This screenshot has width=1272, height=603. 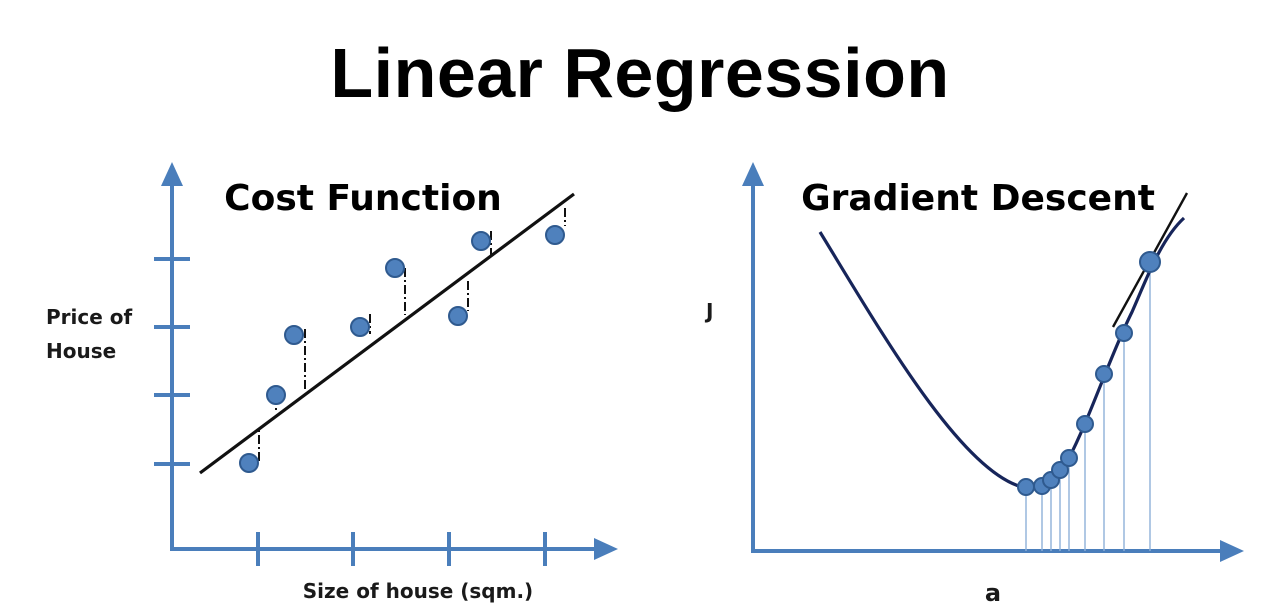 What do you see at coordinates (606, 549) in the screenshot?
I see `cost-x-axis-arrow` at bounding box center [606, 549].